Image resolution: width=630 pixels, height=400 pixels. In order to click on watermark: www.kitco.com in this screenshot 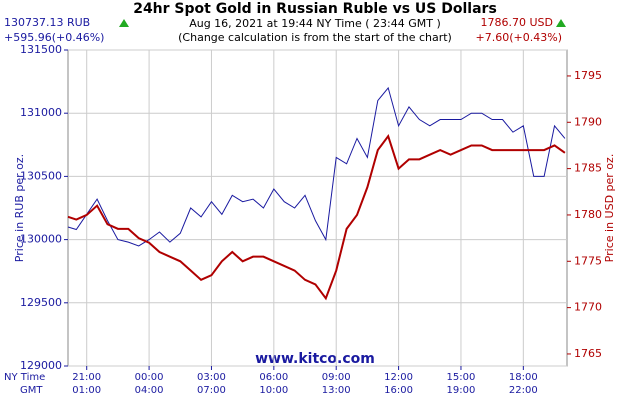, I will do `click(315, 359)`.